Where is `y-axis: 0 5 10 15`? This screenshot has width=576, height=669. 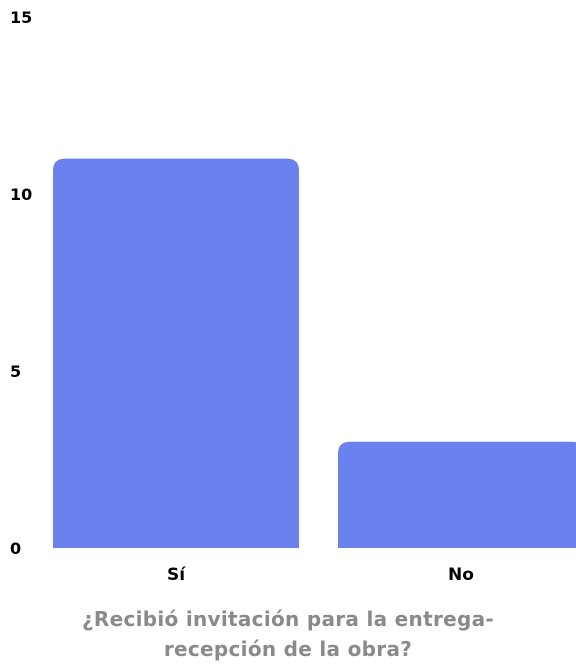 y-axis: 0 5 10 15 is located at coordinates (21, 283).